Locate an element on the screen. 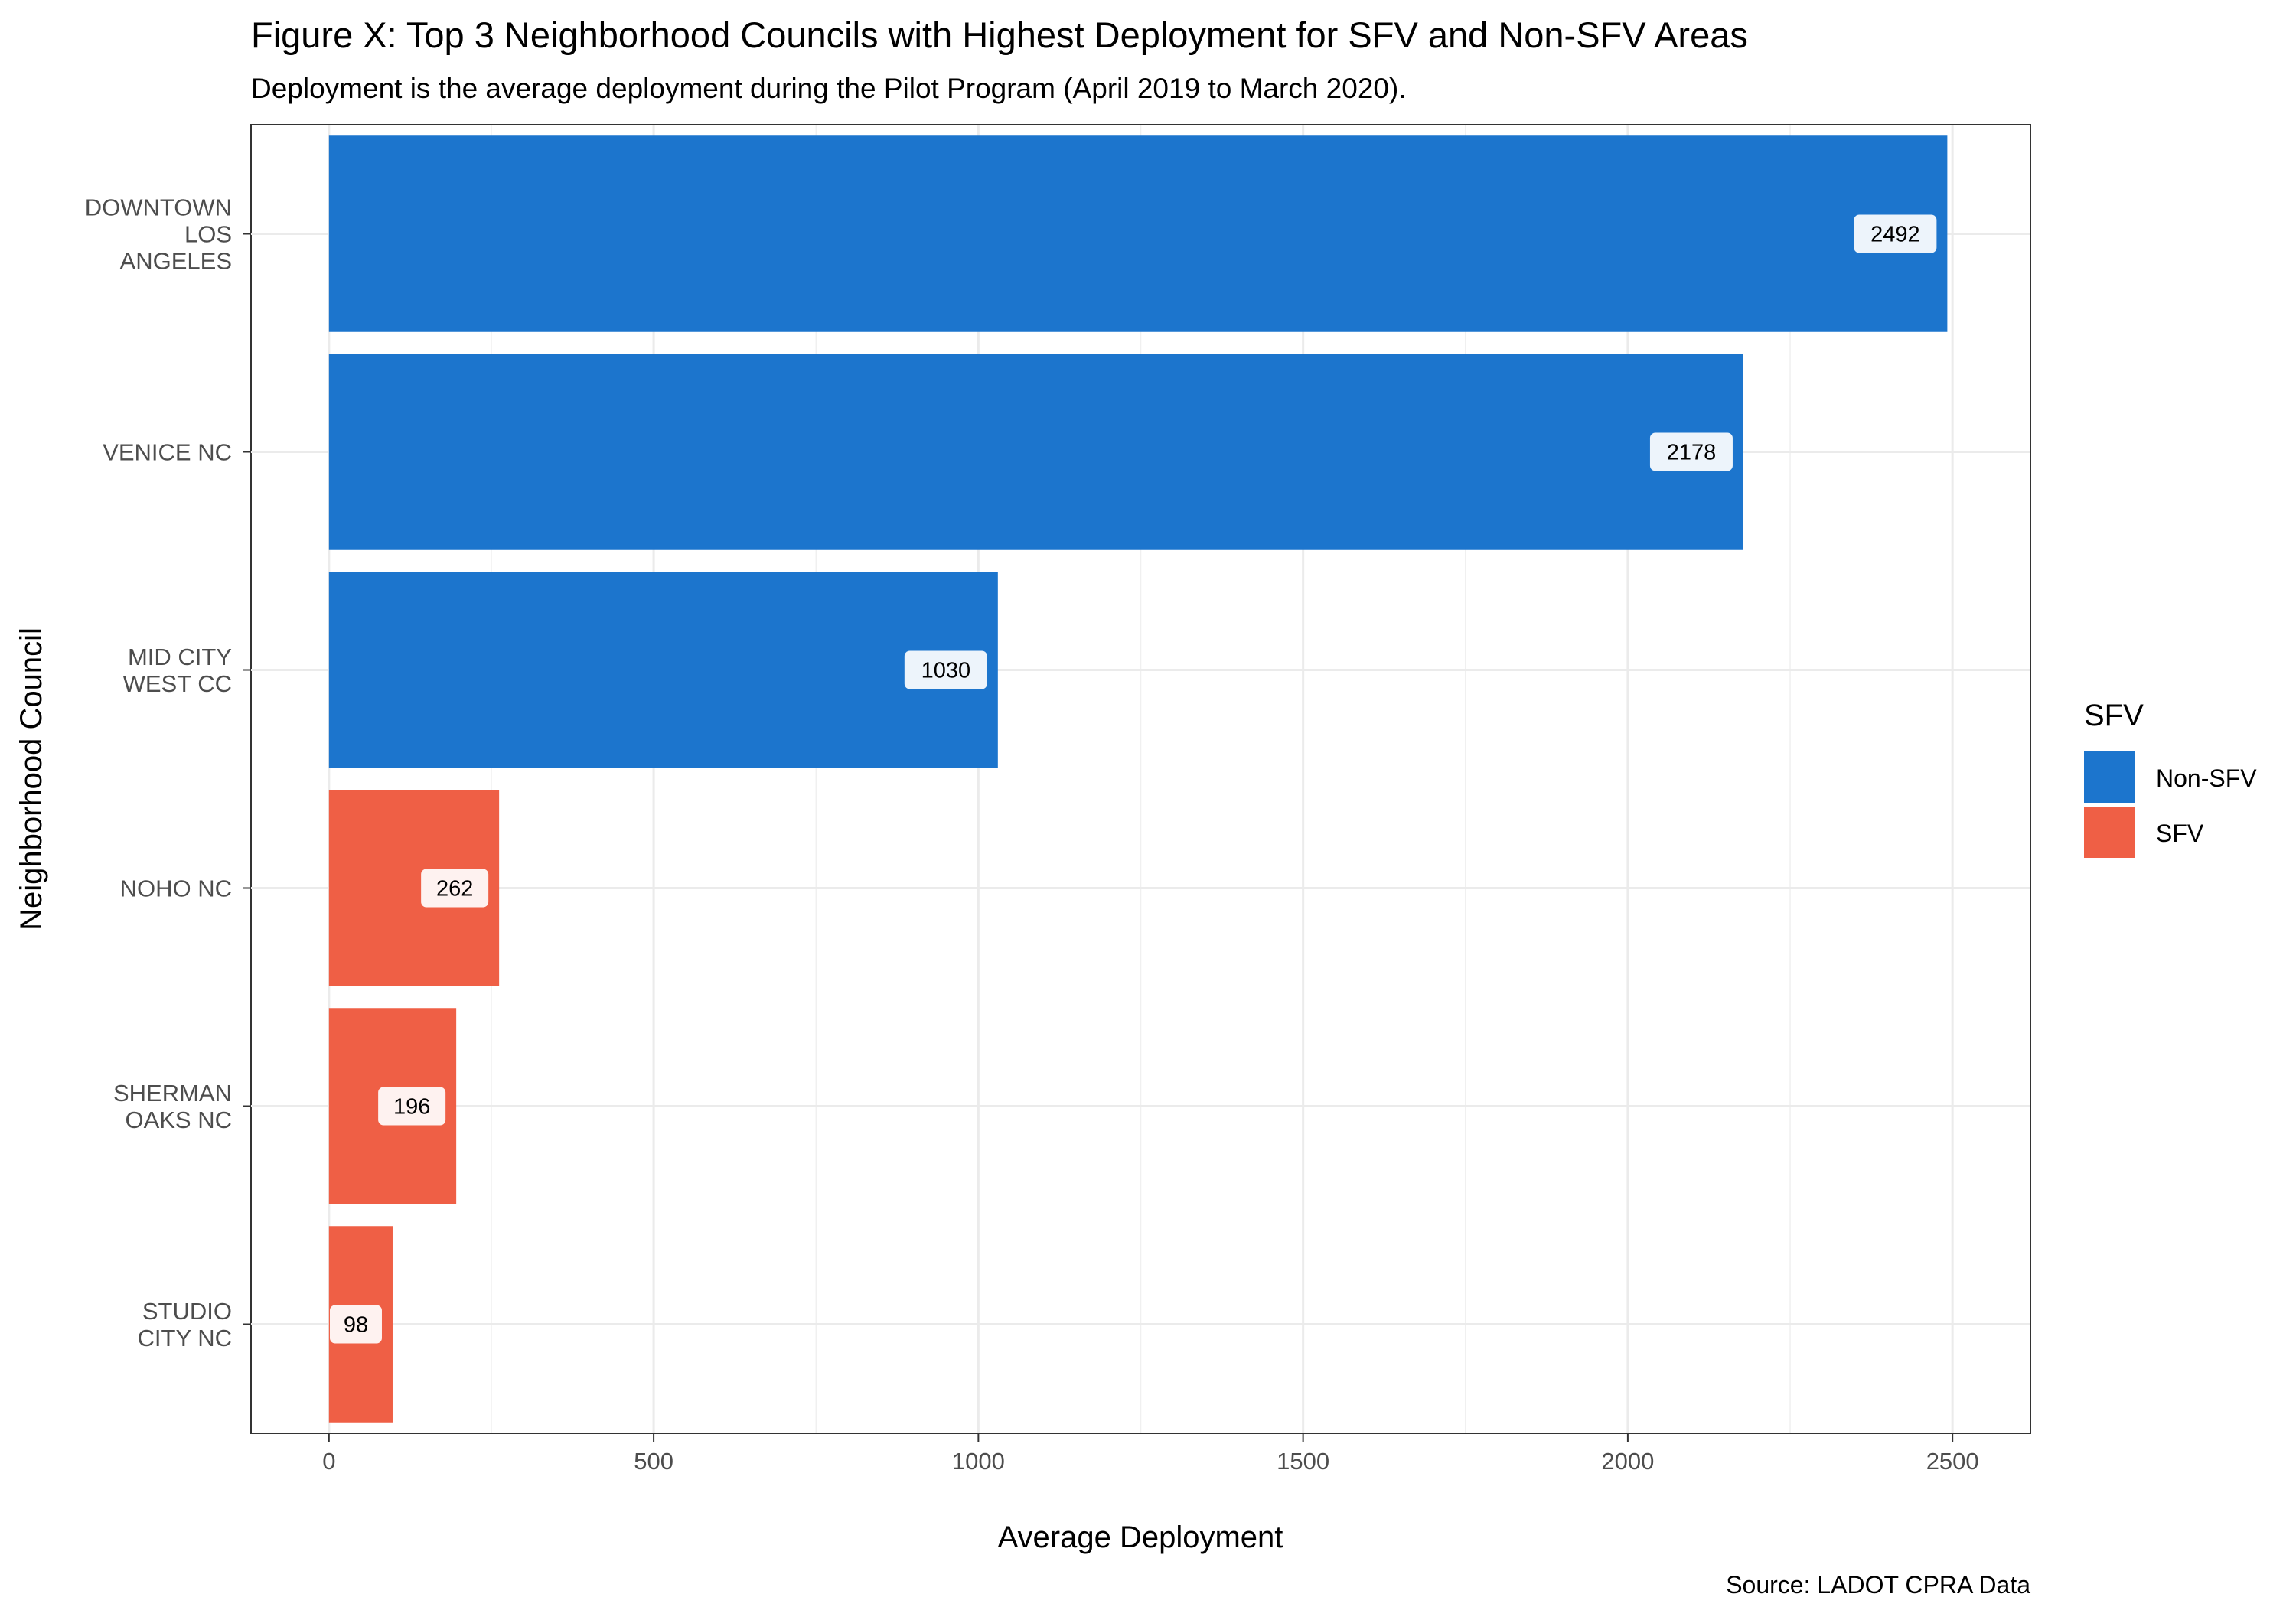  data-label: 98 is located at coordinates (356, 1326).